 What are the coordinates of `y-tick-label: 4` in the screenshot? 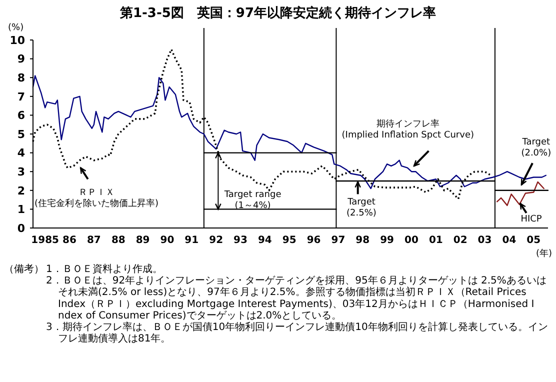 It's located at (21, 153).